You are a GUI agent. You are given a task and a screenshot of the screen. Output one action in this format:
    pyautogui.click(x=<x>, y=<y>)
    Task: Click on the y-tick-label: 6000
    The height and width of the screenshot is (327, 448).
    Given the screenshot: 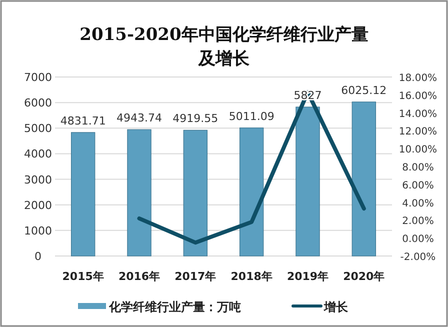 What is the action you would take?
    pyautogui.click(x=38, y=103)
    